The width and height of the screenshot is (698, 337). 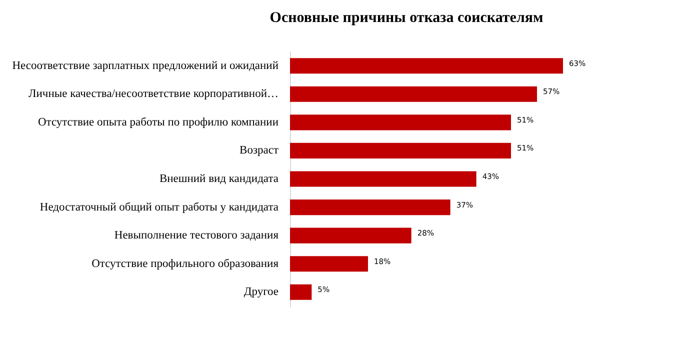 What do you see at coordinates (159, 207) in the screenshot?
I see `y-tick-label: Недостаточный общий опыт работы у кандидата` at bounding box center [159, 207].